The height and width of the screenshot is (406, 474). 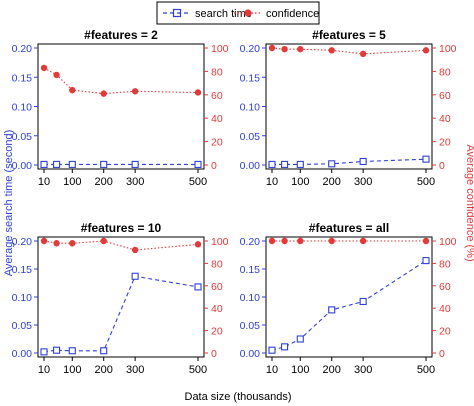 I want to click on panel-title: #features = 5, so click(x=349, y=35).